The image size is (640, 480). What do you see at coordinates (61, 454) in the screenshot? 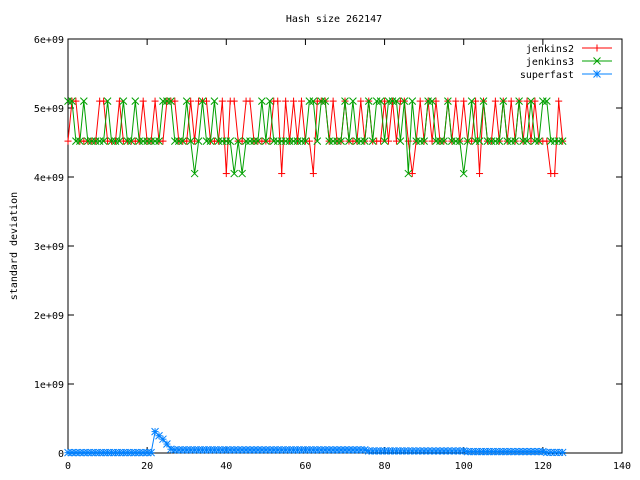
I see `y-tick-label: 0` at bounding box center [61, 454].